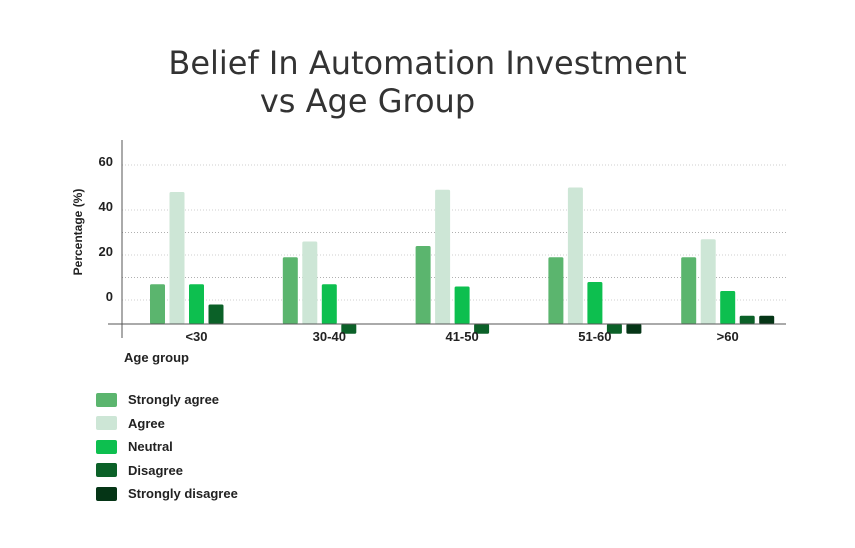 The image size is (855, 548). What do you see at coordinates (156, 357) in the screenshot?
I see `x-axis-label: Age group` at bounding box center [156, 357].